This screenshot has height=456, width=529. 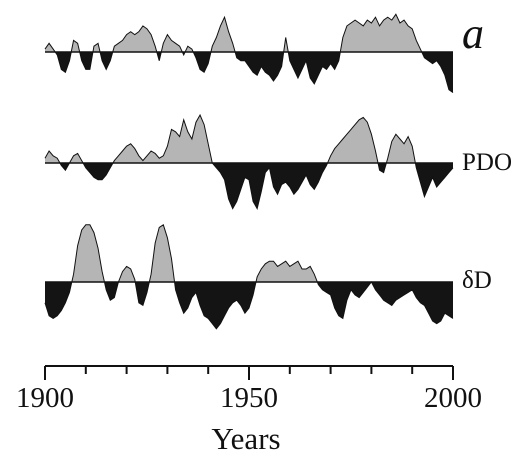 I want to click on panel-label: a, so click(x=473, y=33).